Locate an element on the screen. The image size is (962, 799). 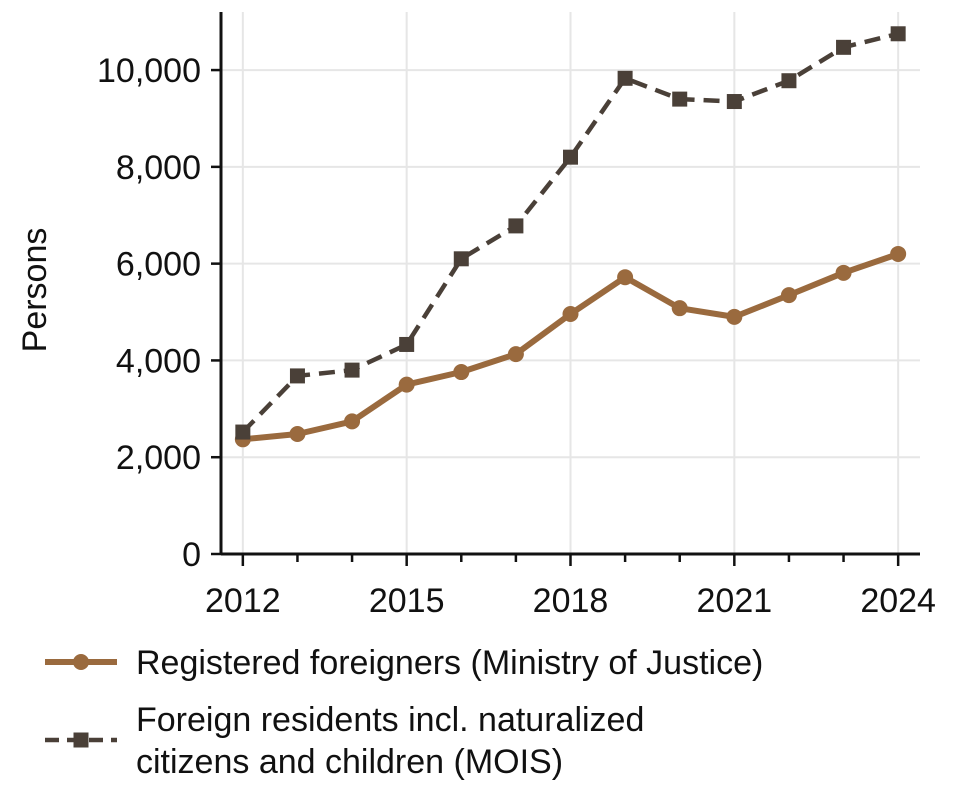
y-tick-label: 0 is located at coordinates (191, 555).